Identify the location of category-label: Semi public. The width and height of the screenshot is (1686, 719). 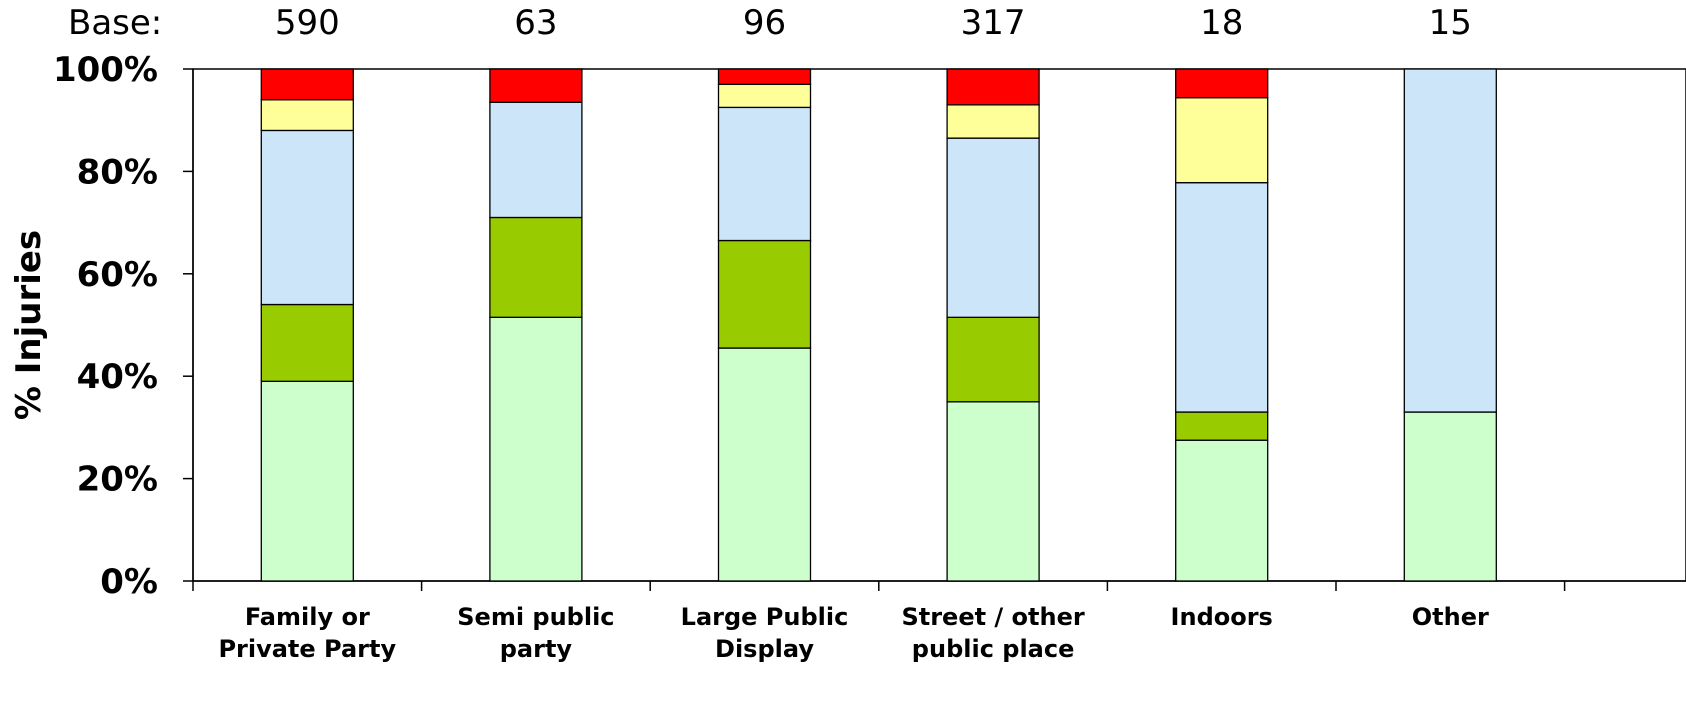
(535, 617).